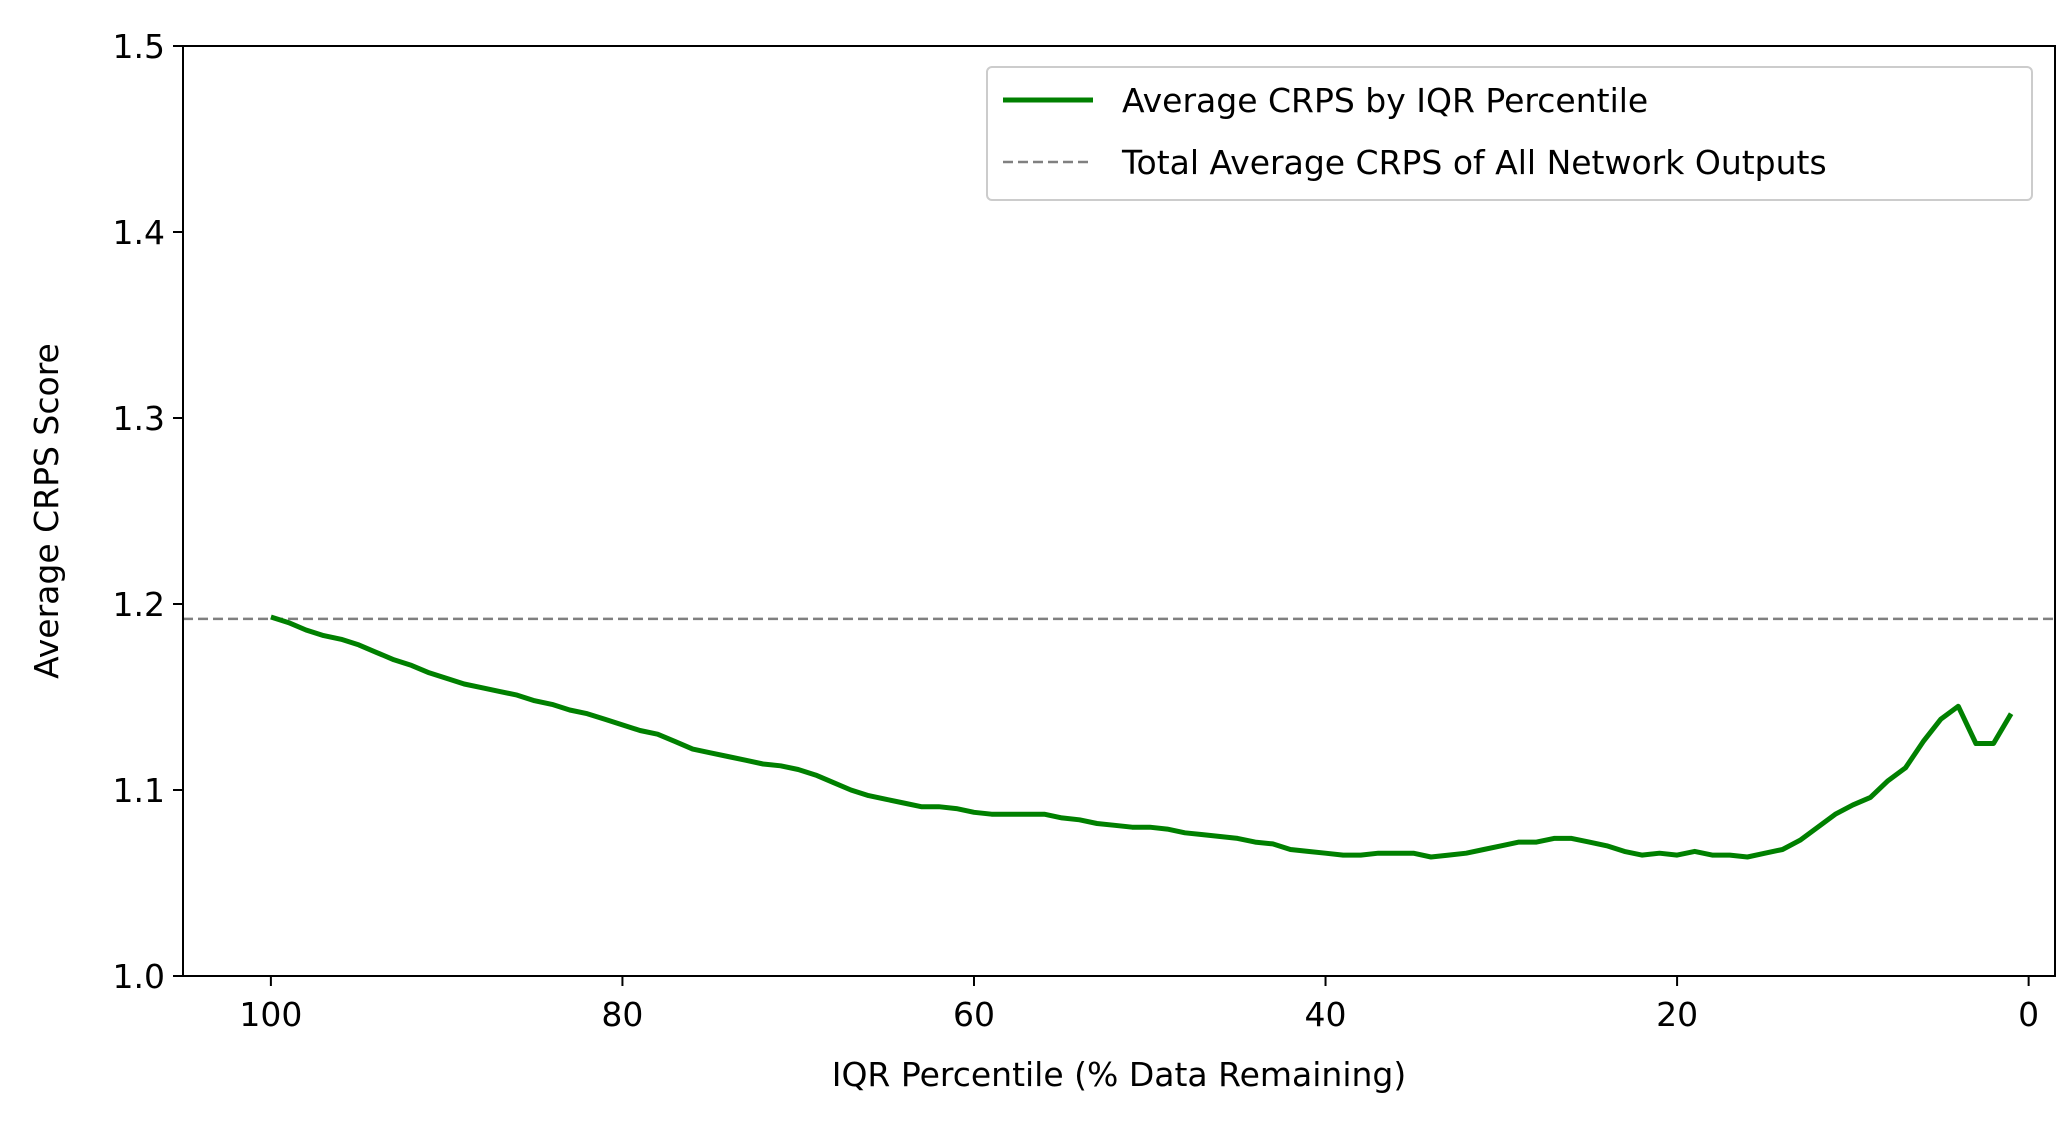 This screenshot has width=2072, height=1125. Describe the element at coordinates (1677, 1014) in the screenshot. I see `x-tick-label: 20` at that location.